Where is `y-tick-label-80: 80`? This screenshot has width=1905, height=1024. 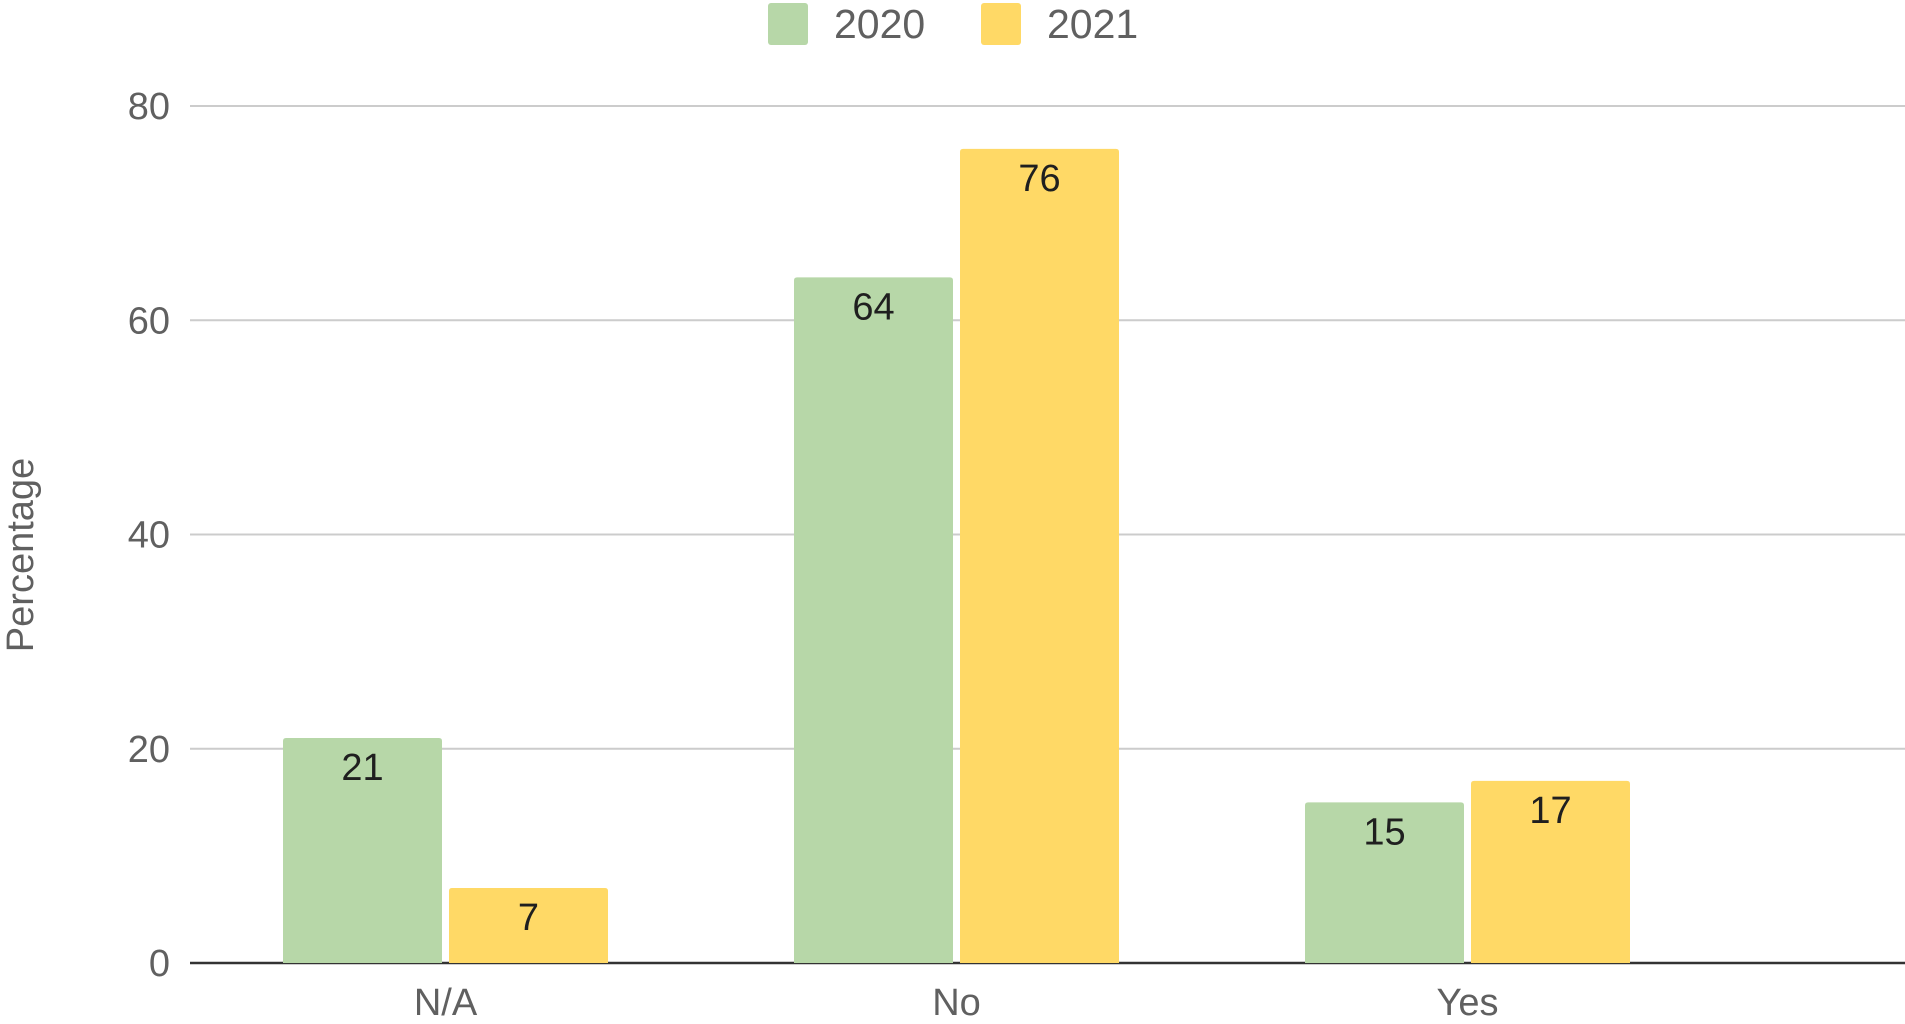 y-tick-label-80: 80 is located at coordinates (149, 107).